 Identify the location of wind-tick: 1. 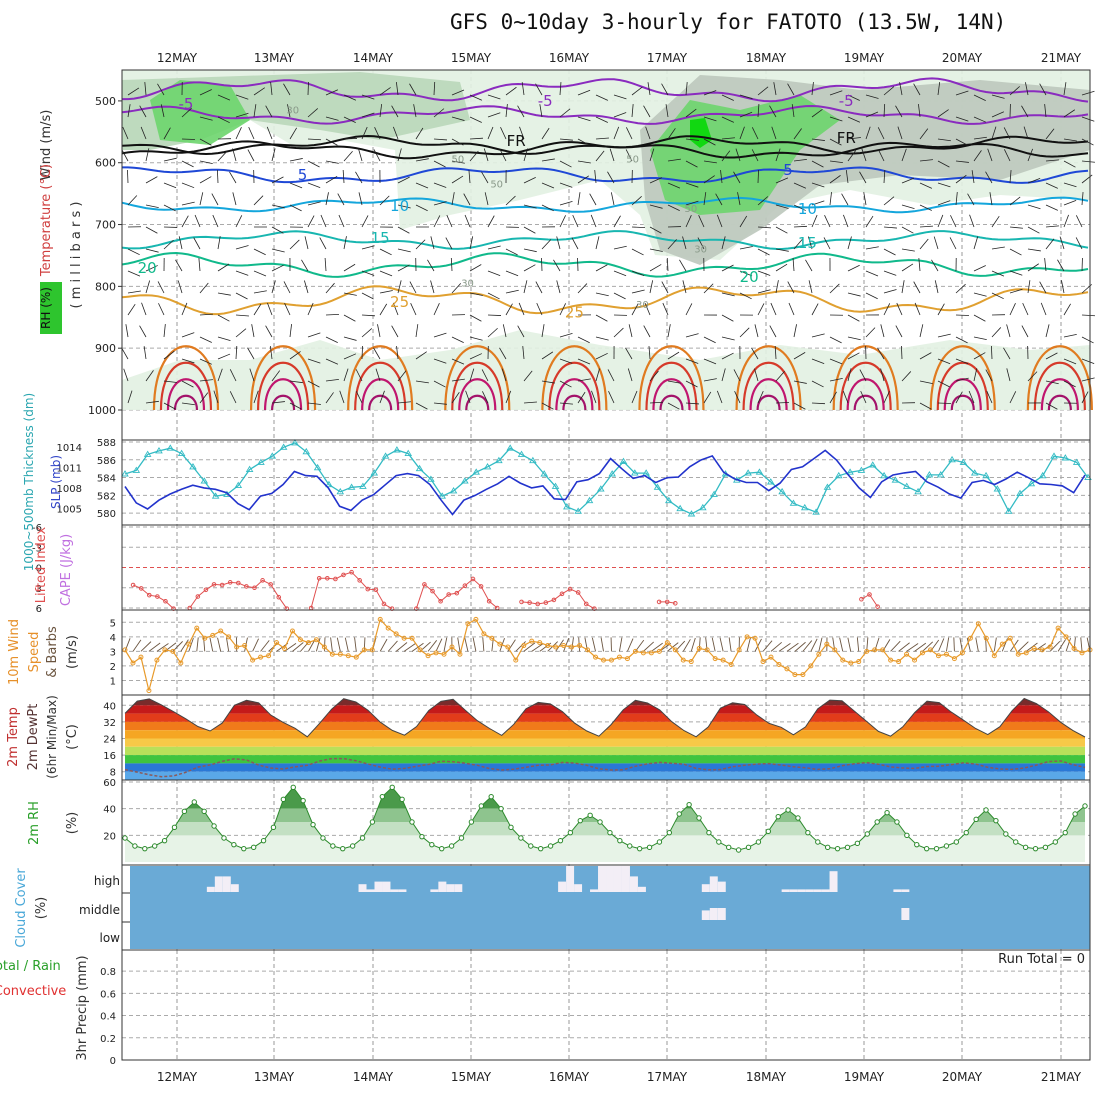
(113, 681).